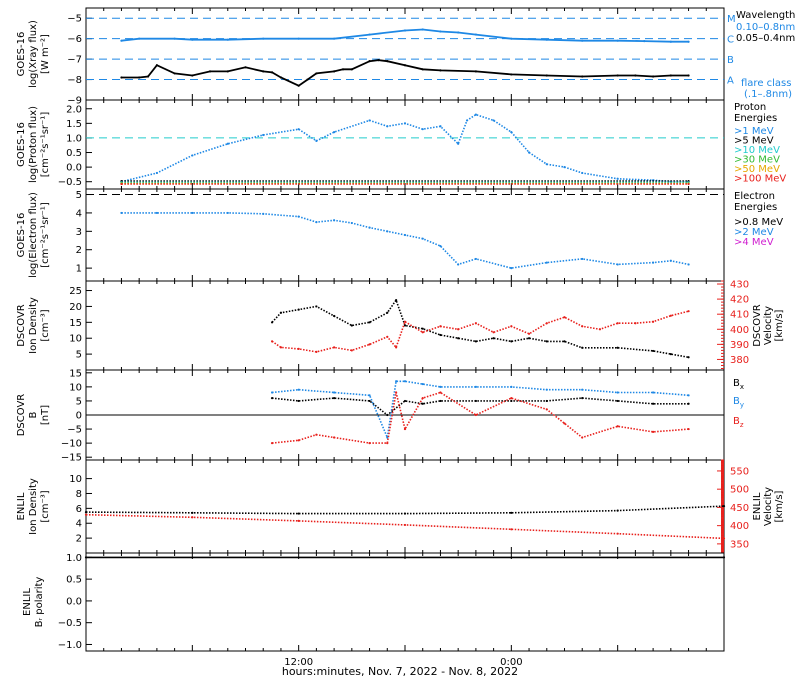  Describe the element at coordinates (45, 415) in the screenshot. I see `y-axis-label: [nT]` at that location.